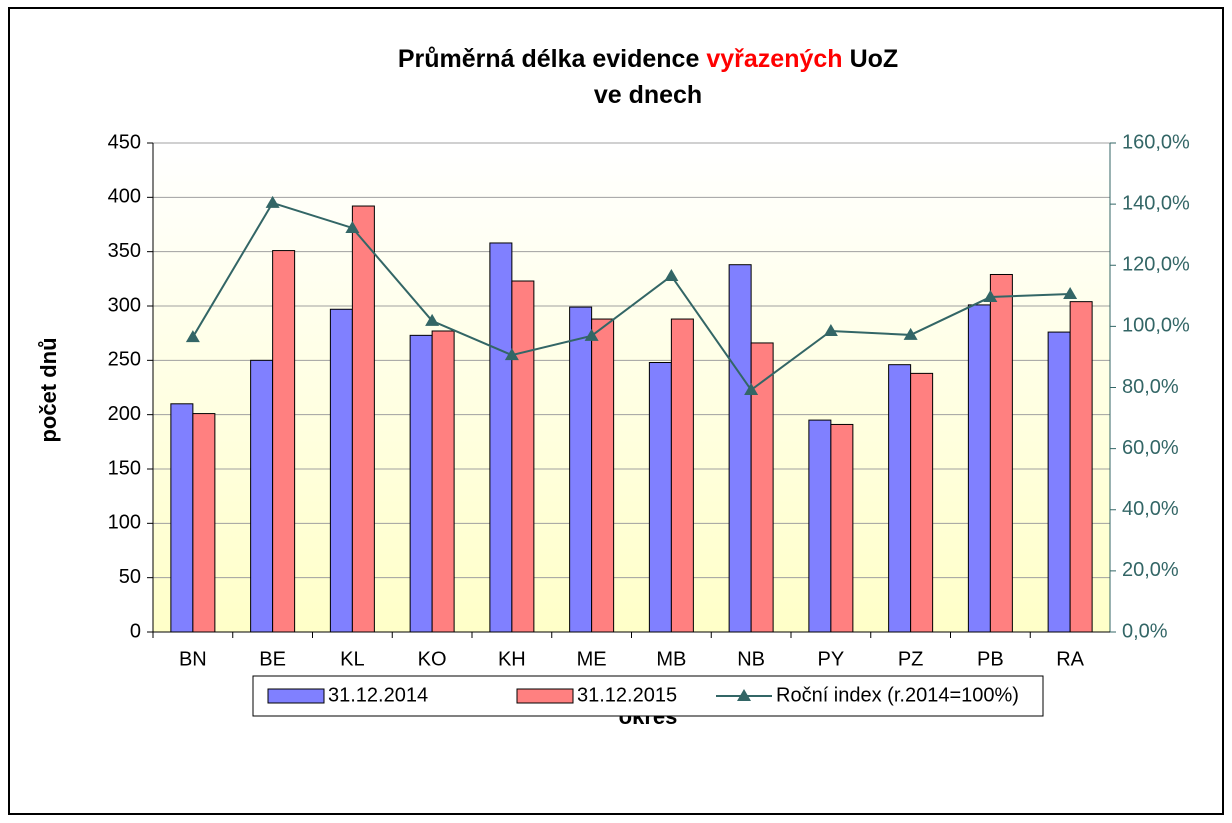  I want to click on title-part: Průměrná délka evidence, so click(549, 59).